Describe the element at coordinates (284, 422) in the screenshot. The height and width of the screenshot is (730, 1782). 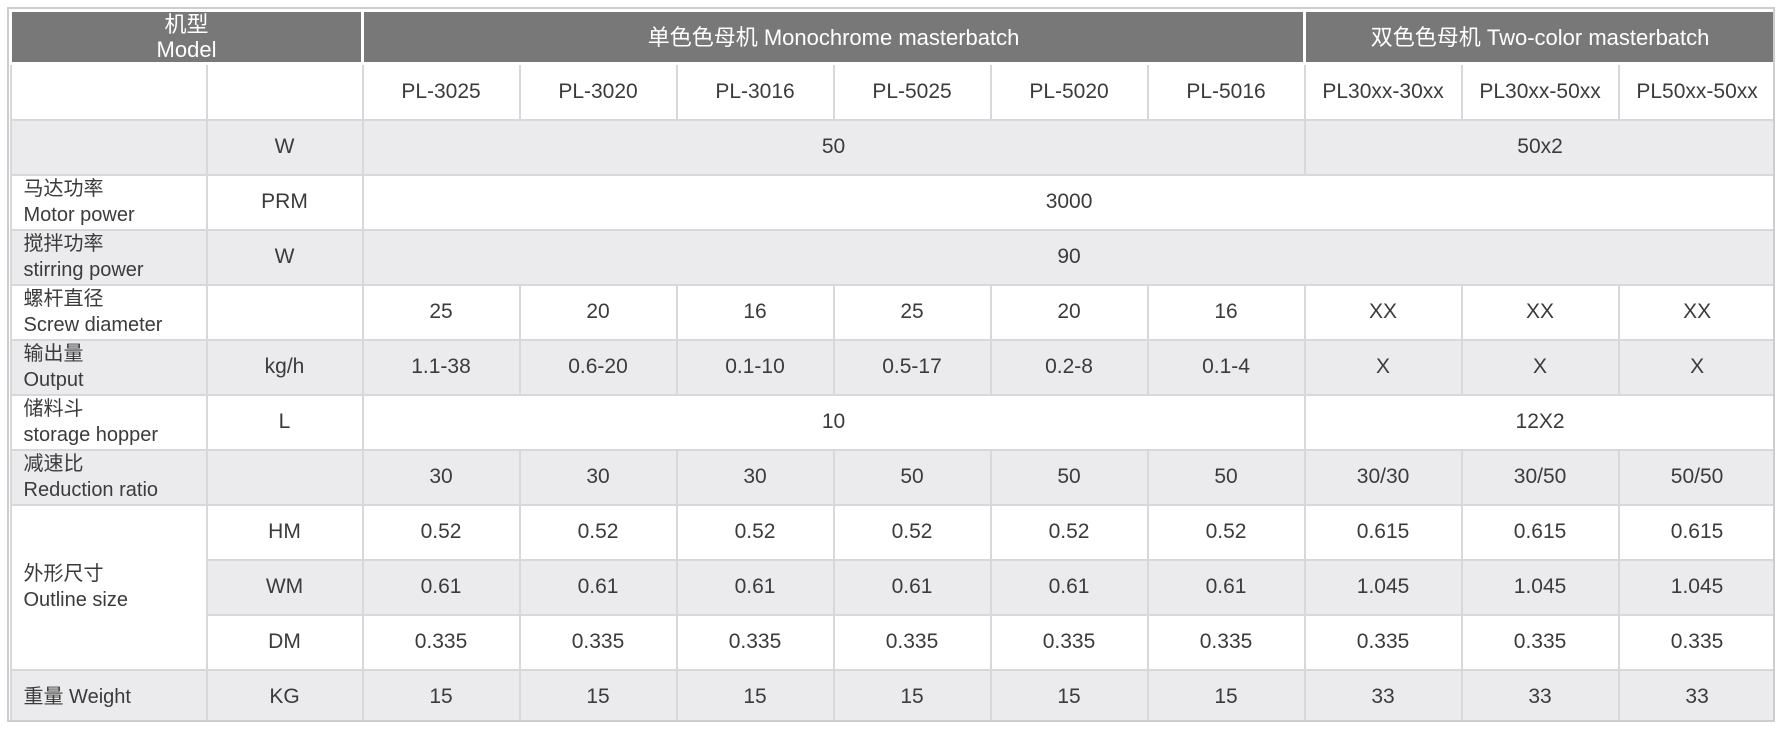
I see `hopper-unit: L` at that location.